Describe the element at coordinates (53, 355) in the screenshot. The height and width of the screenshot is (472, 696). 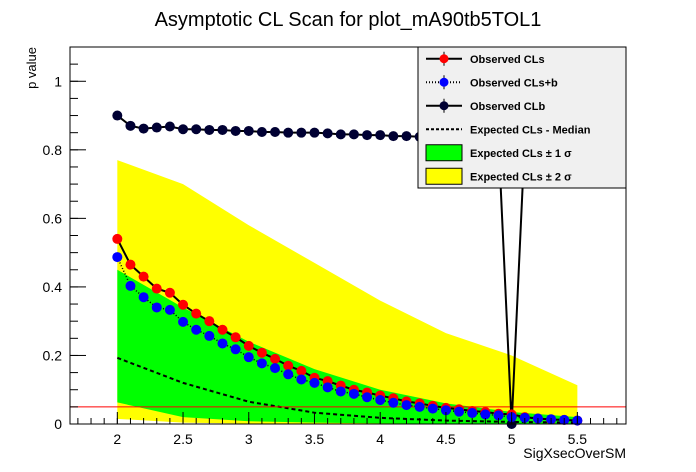
I see `y-tick-label: 0.2` at that location.